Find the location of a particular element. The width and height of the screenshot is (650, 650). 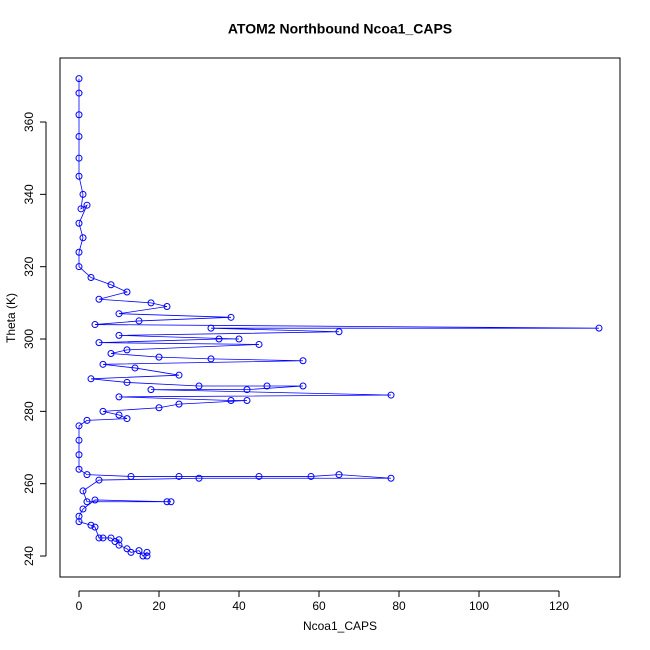

x-tick-label: 80 is located at coordinates (399, 606).